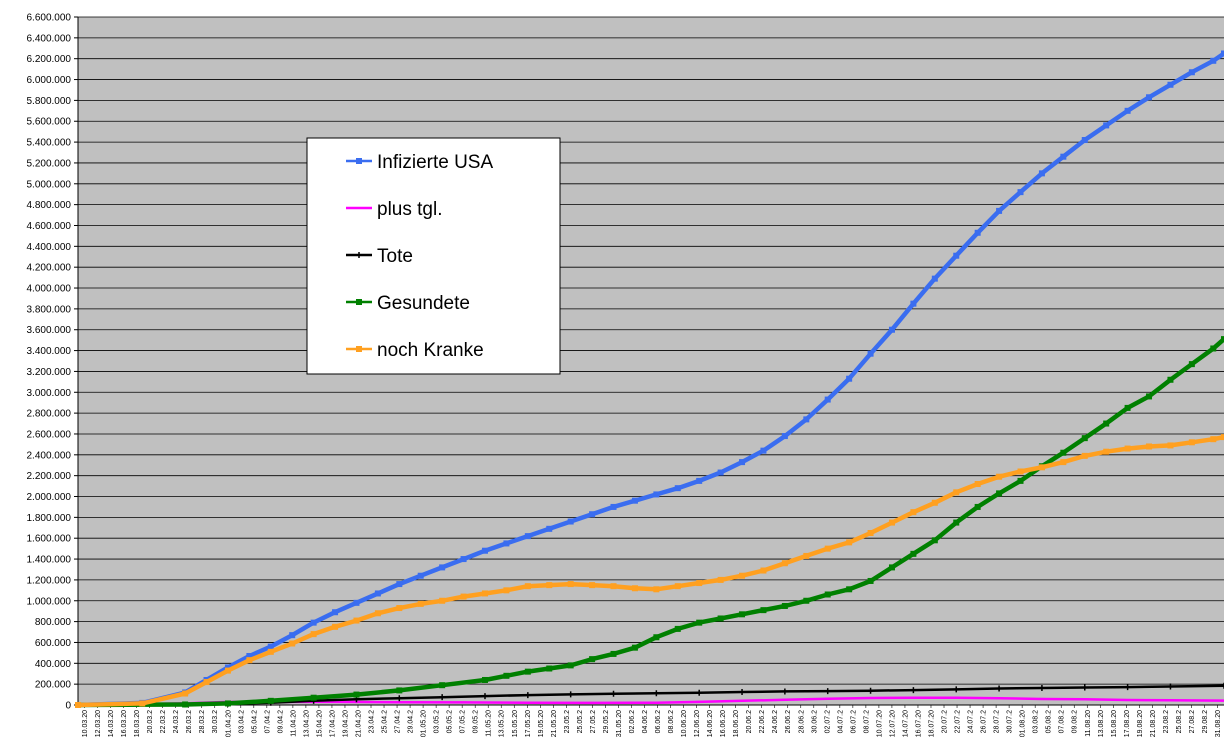 The width and height of the screenshot is (1224, 753). Describe the element at coordinates (1062, 721) in the screenshot. I see `x-tick-label: 07.08.2` at that location.